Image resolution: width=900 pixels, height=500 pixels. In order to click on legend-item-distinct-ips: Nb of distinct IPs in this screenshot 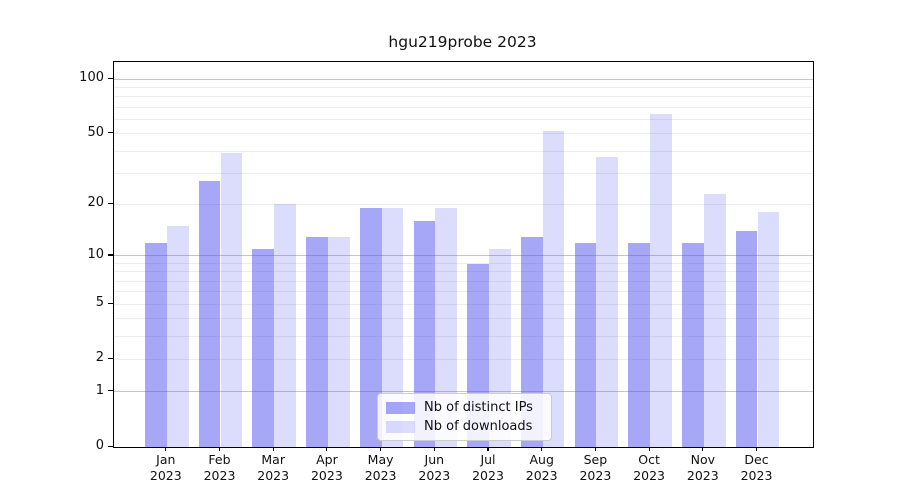, I will do `click(464, 407)`.